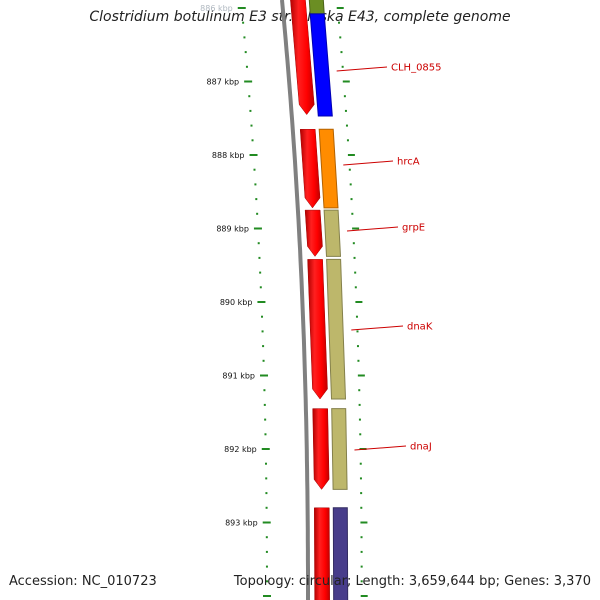  I want to click on ruler-tick-label: 892 kbp, so click(240, 449).